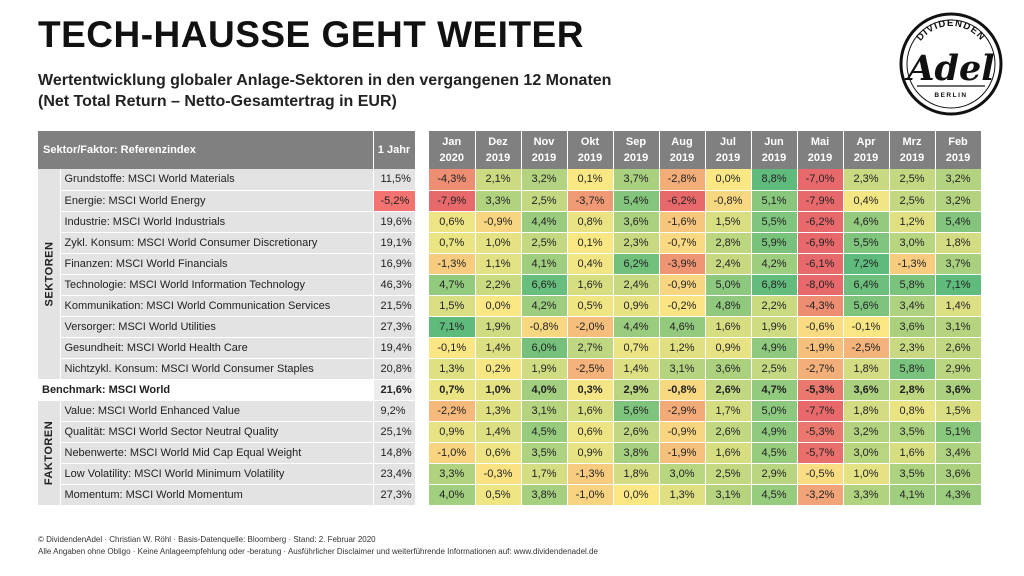 The height and width of the screenshot is (576, 1024). I want to click on month-value: -6,1%, so click(820, 264).